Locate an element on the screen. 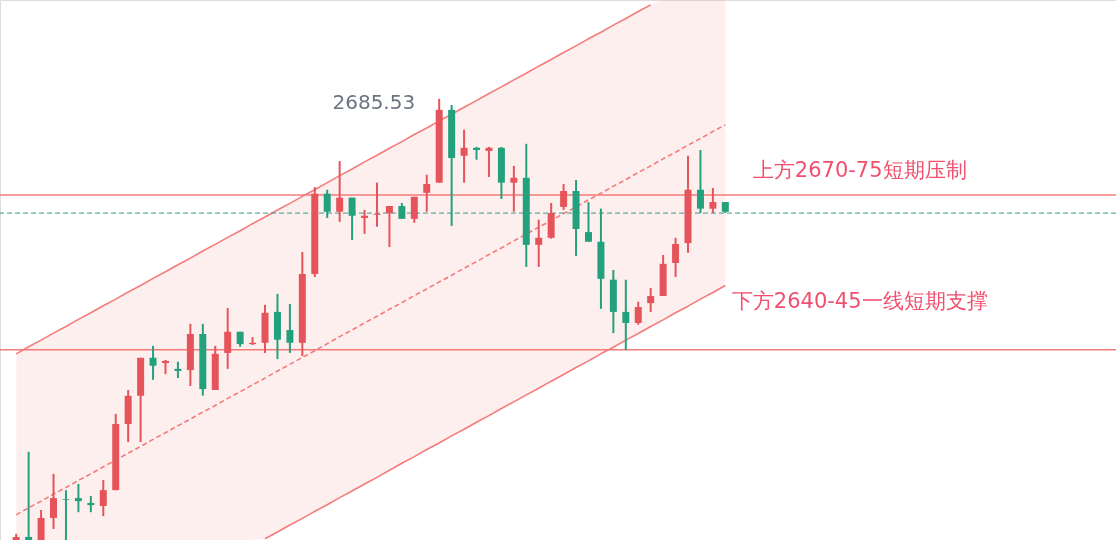  text: 下方2640-45一线短期支撑 is located at coordinates (859, 301).